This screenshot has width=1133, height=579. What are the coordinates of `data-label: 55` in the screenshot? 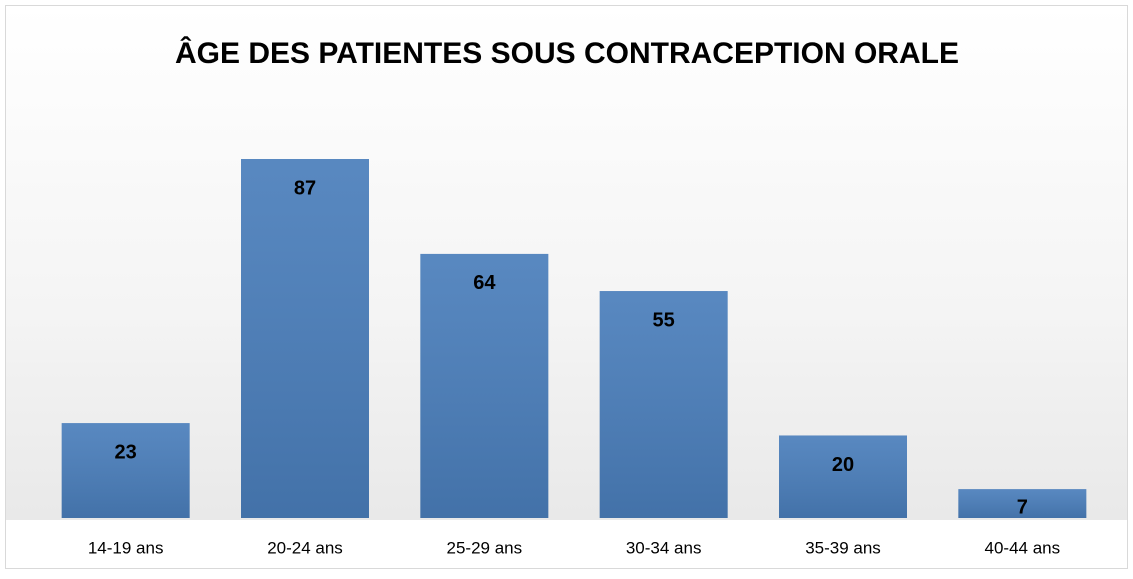 It's located at (664, 320).